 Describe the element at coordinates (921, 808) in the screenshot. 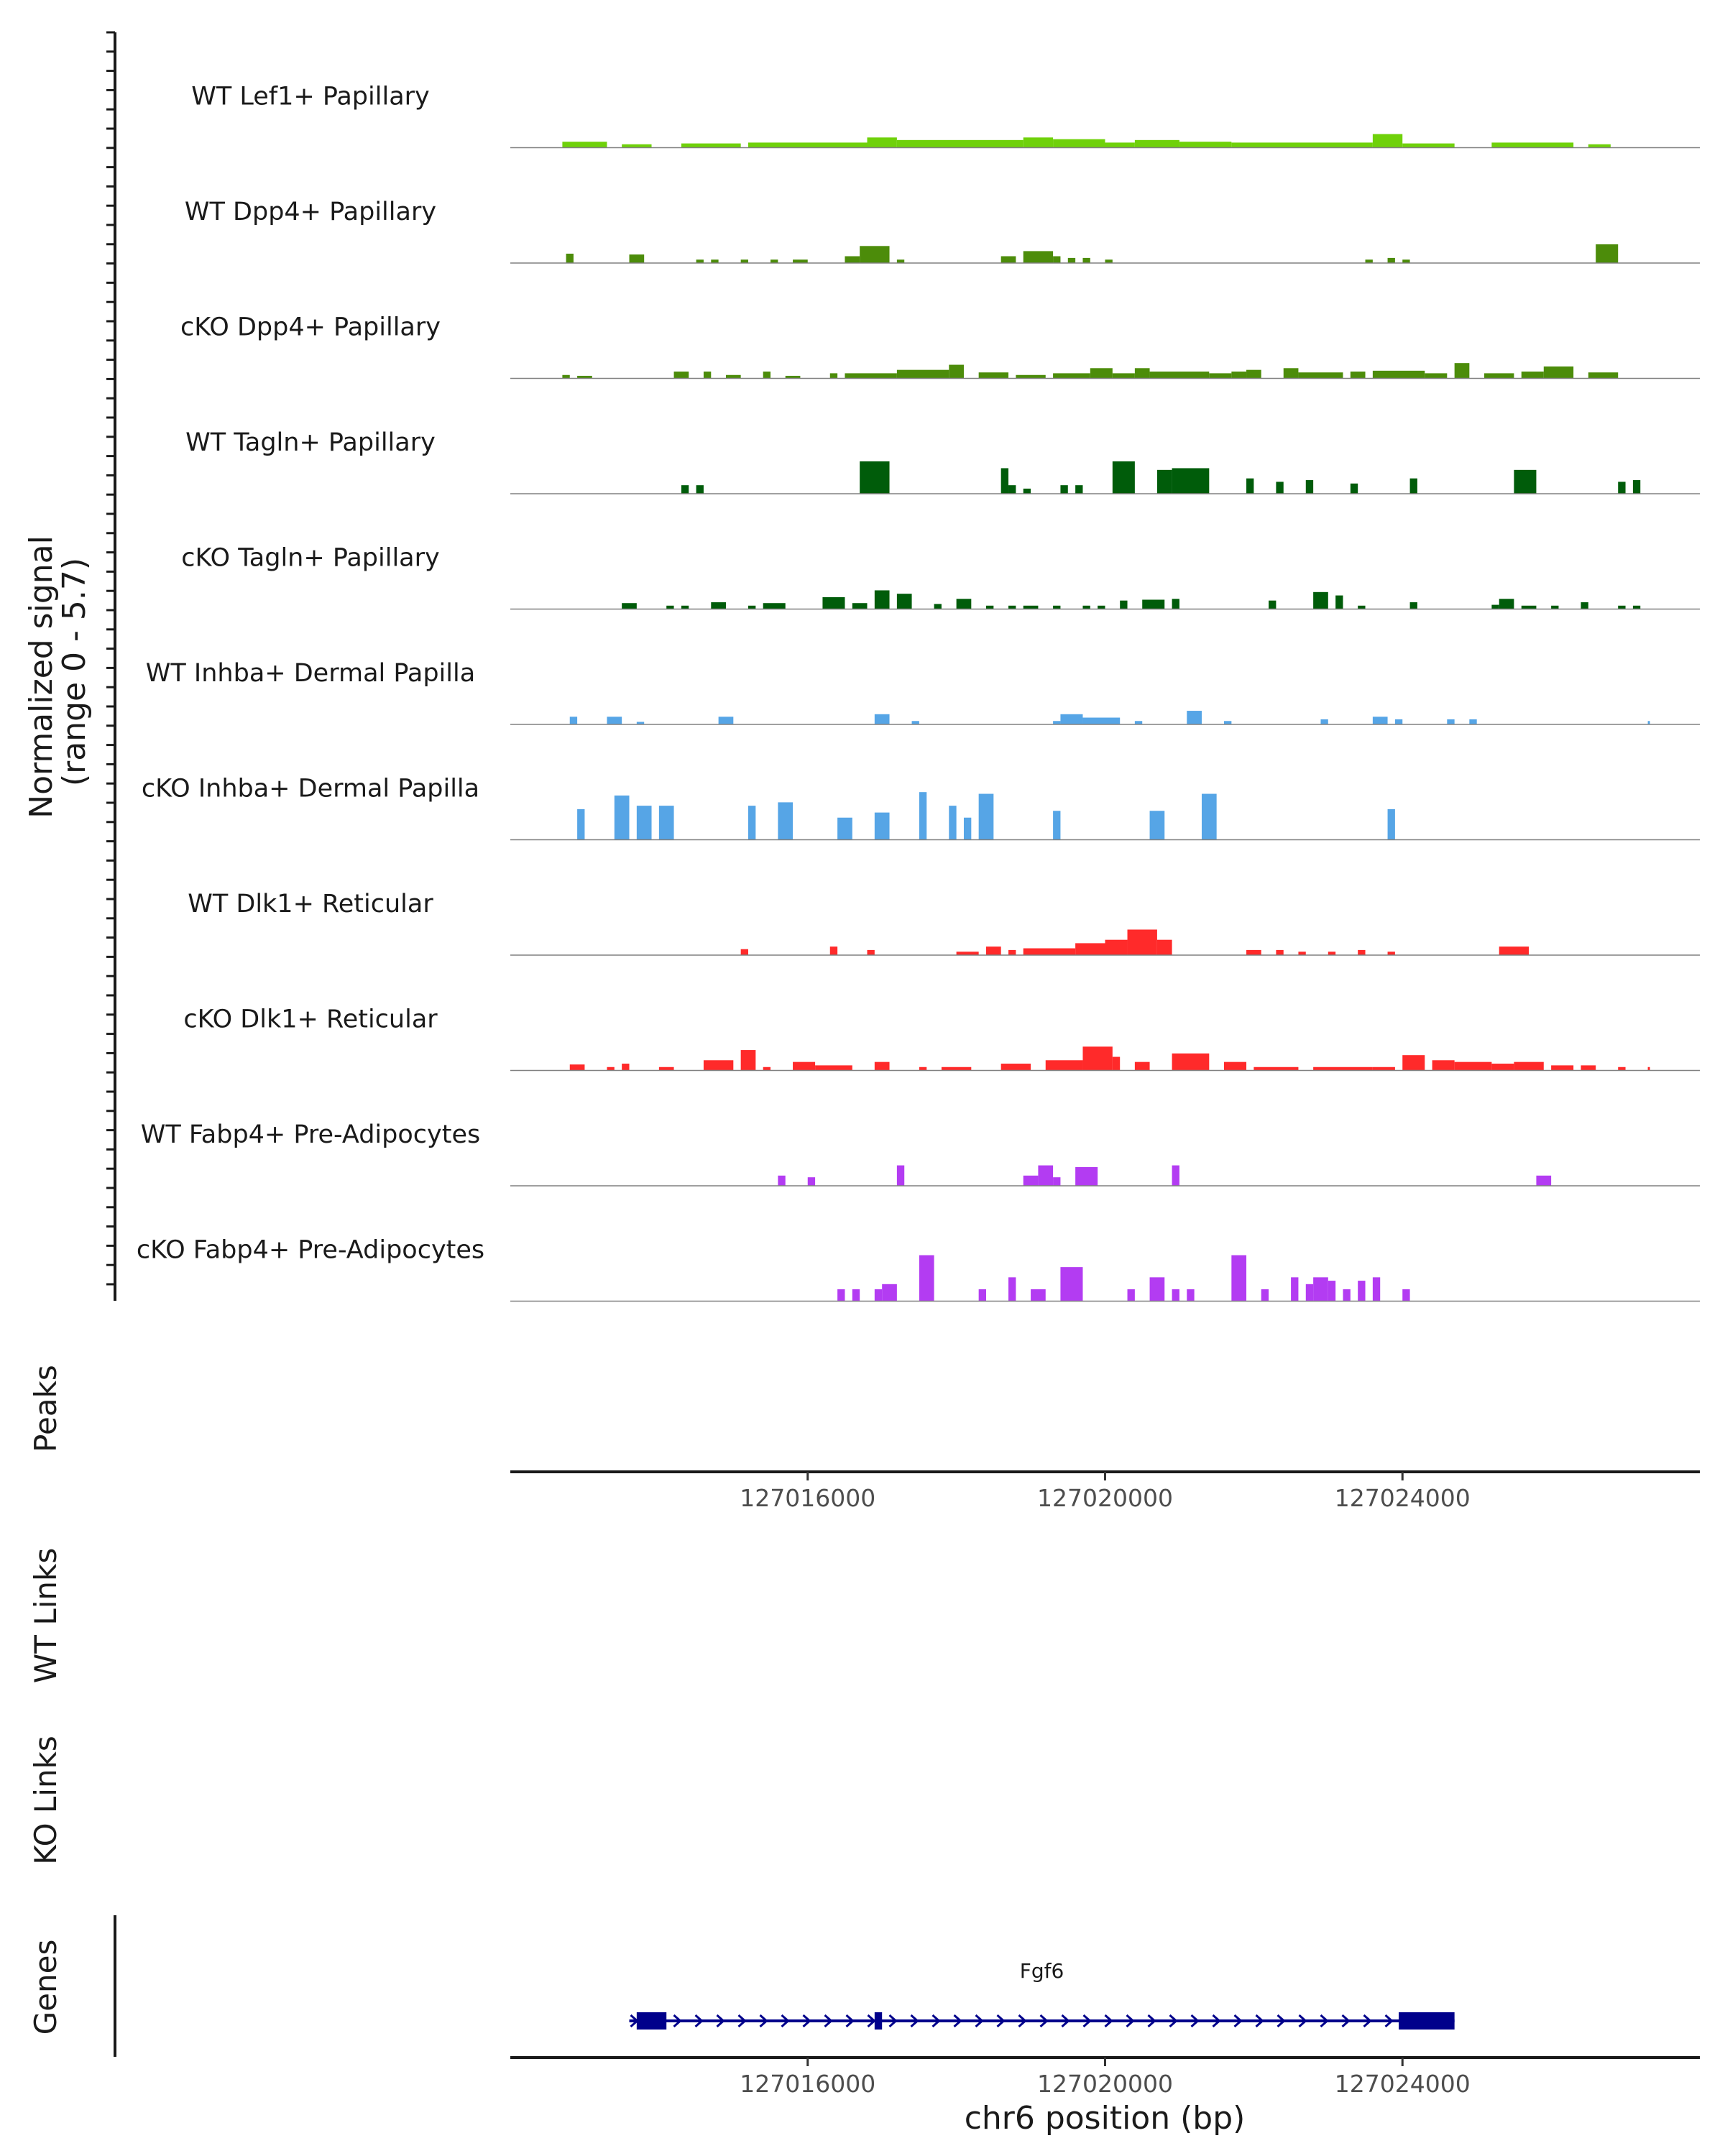

I see `track-cko-inhba-dermal-papilla: cKO Inhba+ Dermal Papilla` at that location.